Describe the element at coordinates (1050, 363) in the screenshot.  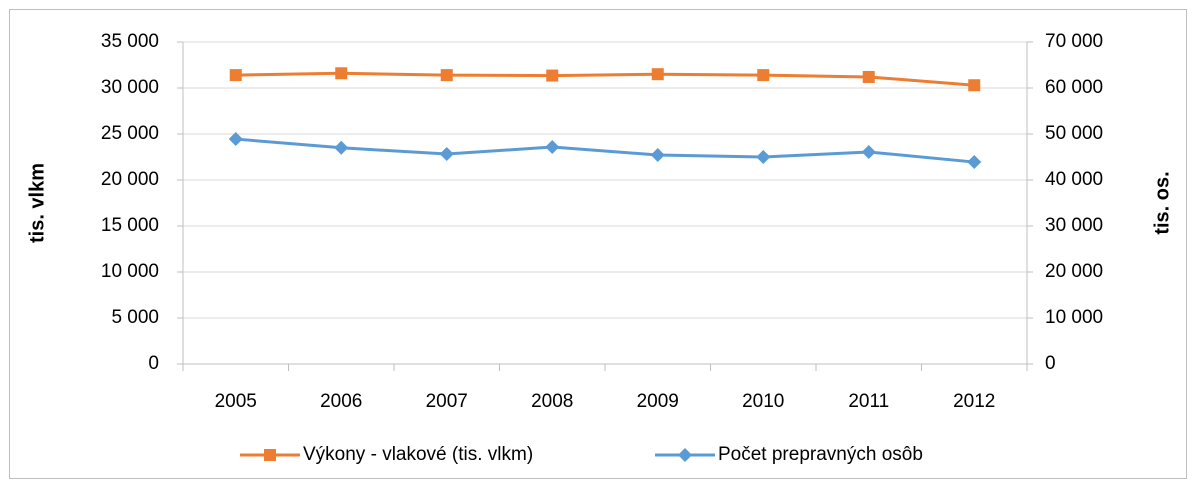
I see `y2-tick-label: 0` at that location.